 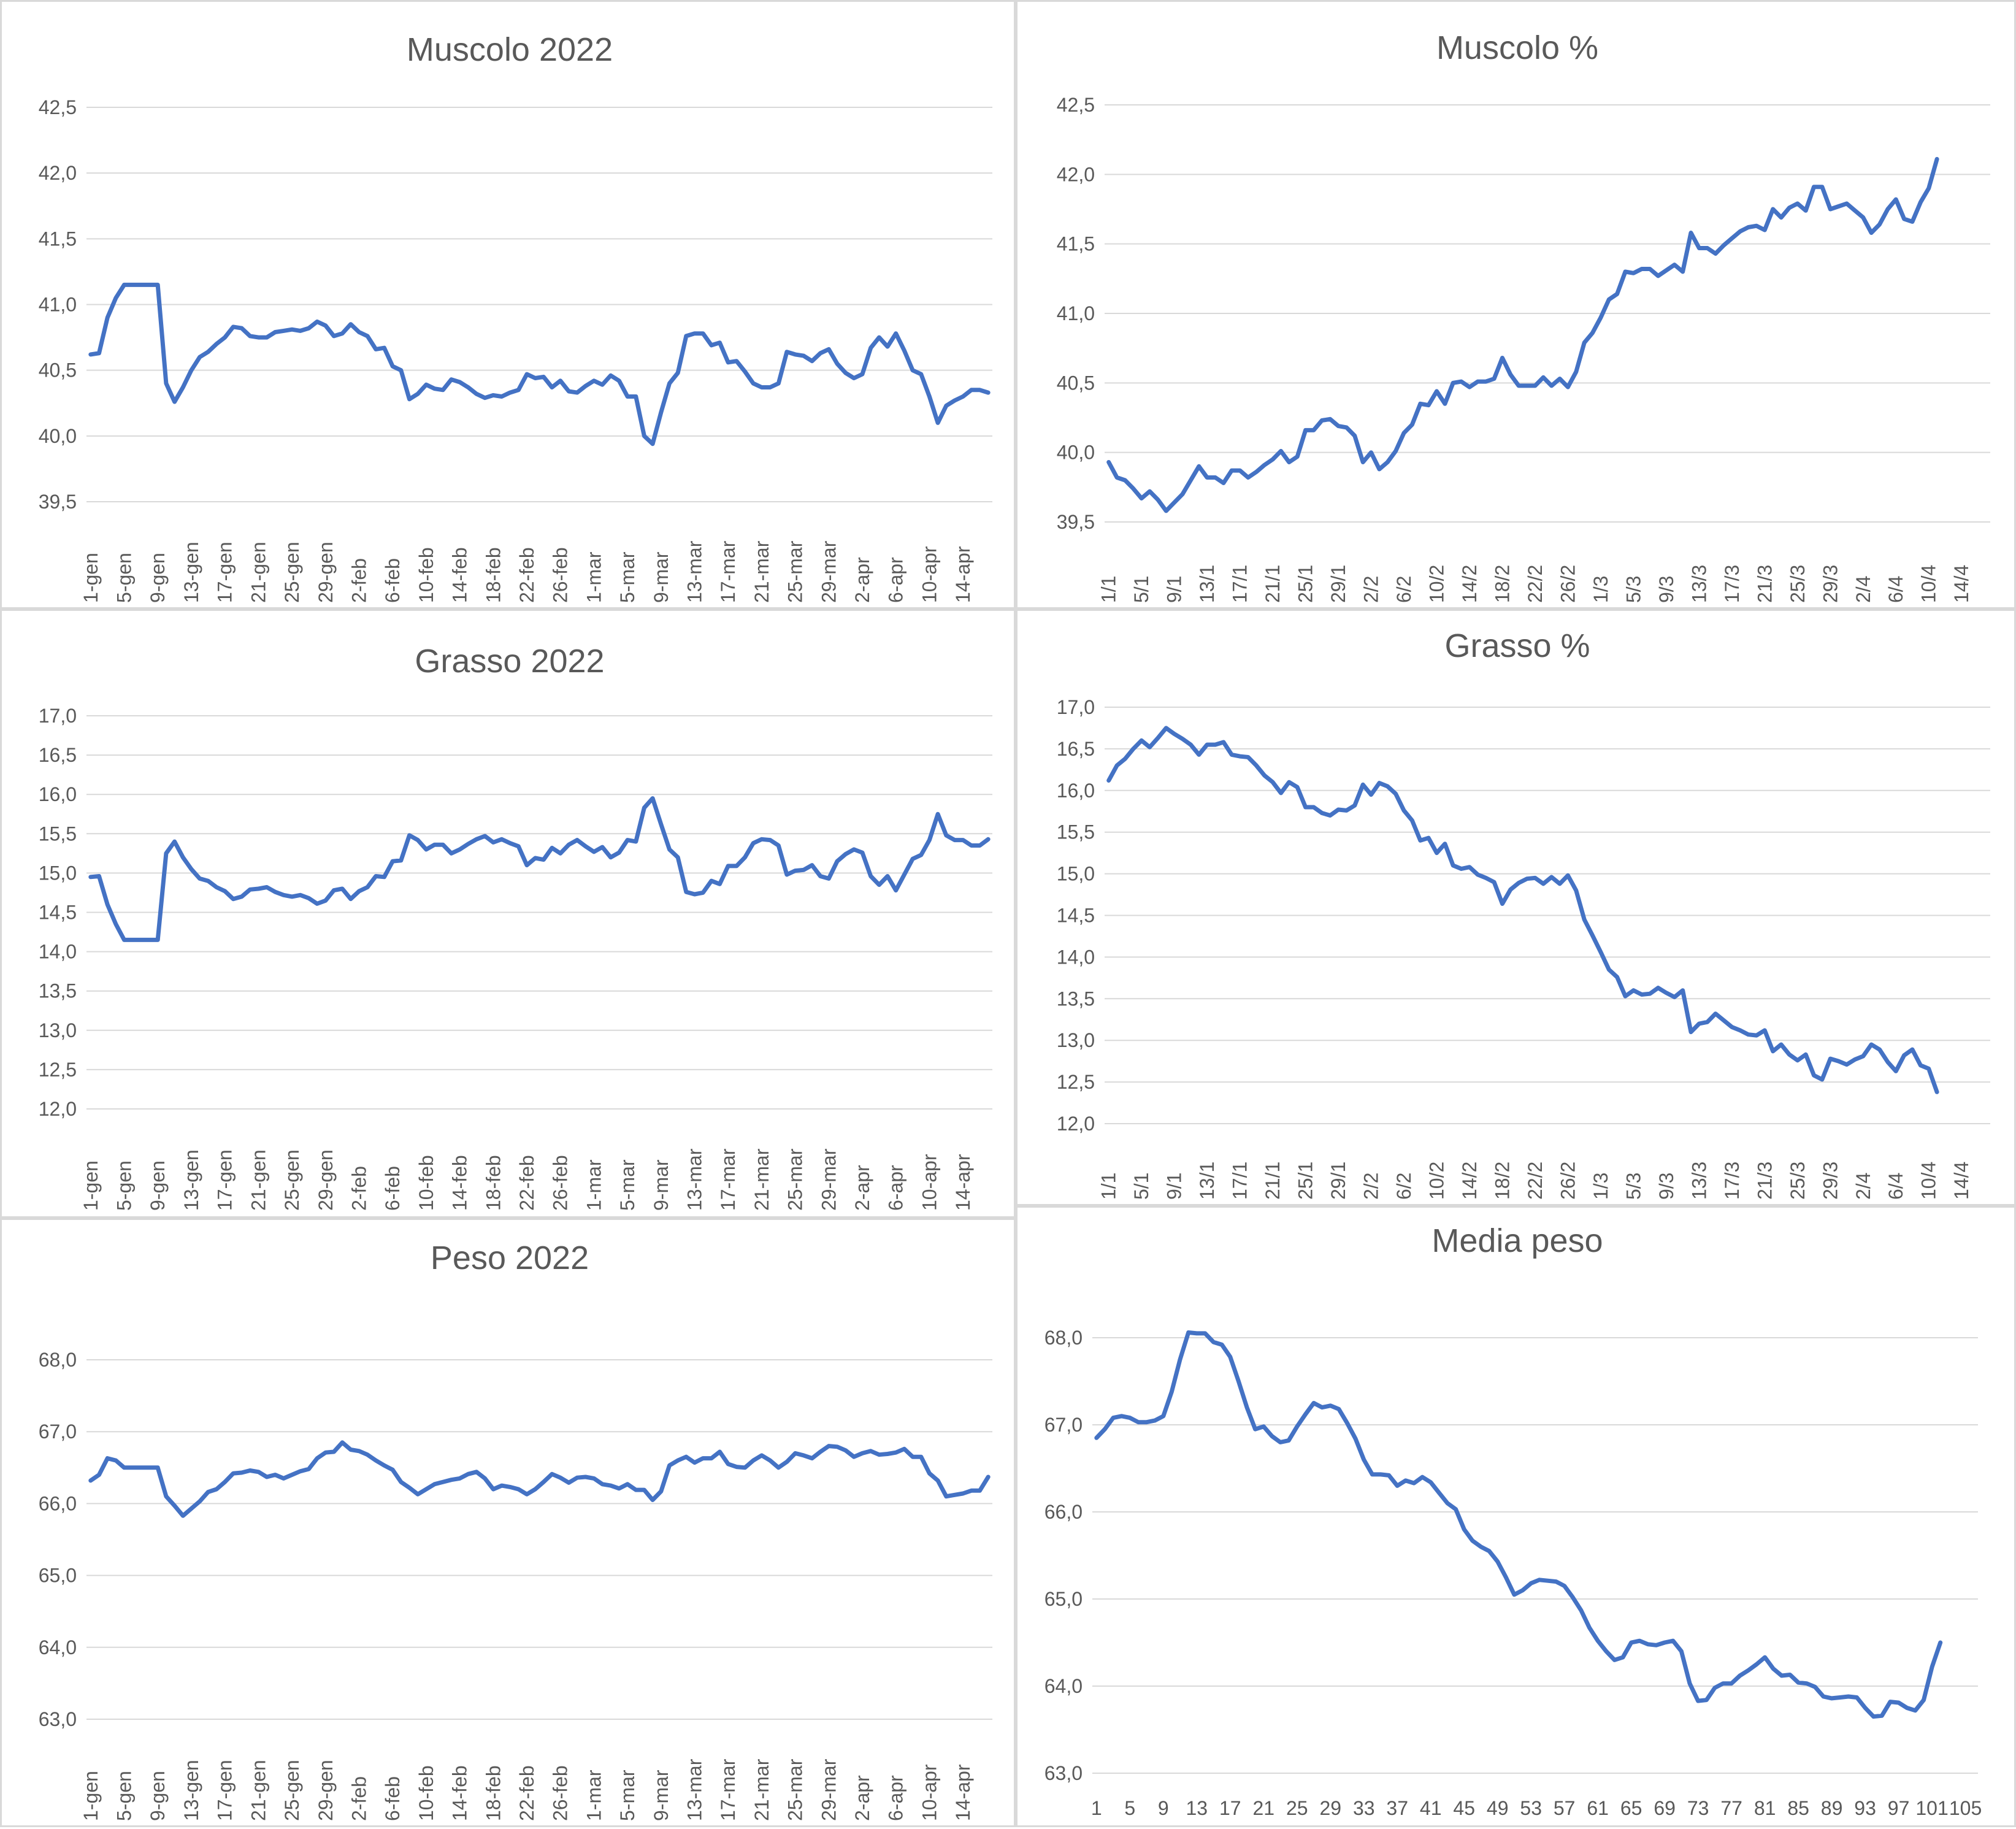 What do you see at coordinates (1731, 1808) in the screenshot?
I see `x-tick-label: 77` at bounding box center [1731, 1808].